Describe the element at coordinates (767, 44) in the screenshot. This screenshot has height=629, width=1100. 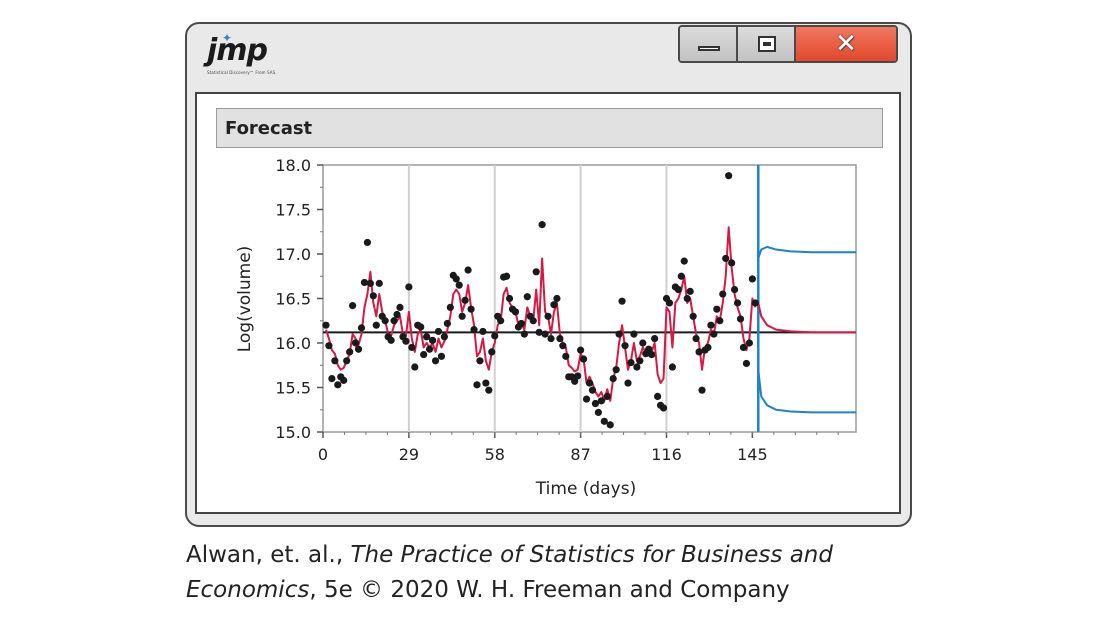
I see `maximize-button` at that location.